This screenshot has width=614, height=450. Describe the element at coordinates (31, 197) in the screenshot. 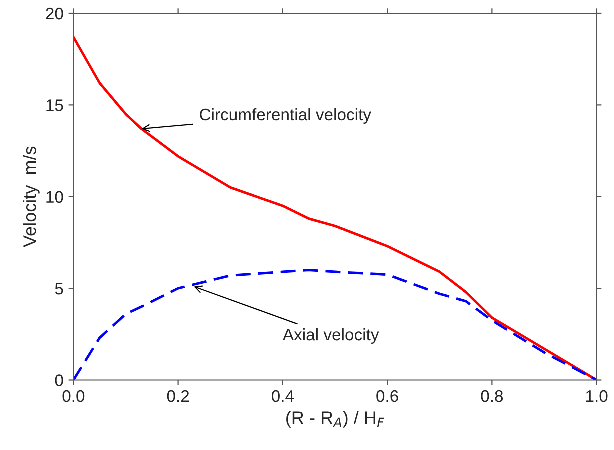

I see `y-axis-title: Velocity m/s` at that location.